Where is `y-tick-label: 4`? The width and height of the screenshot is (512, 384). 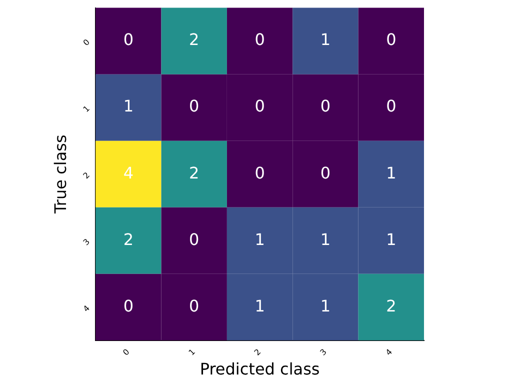 y-tick-label: 4 is located at coordinates (87, 309).